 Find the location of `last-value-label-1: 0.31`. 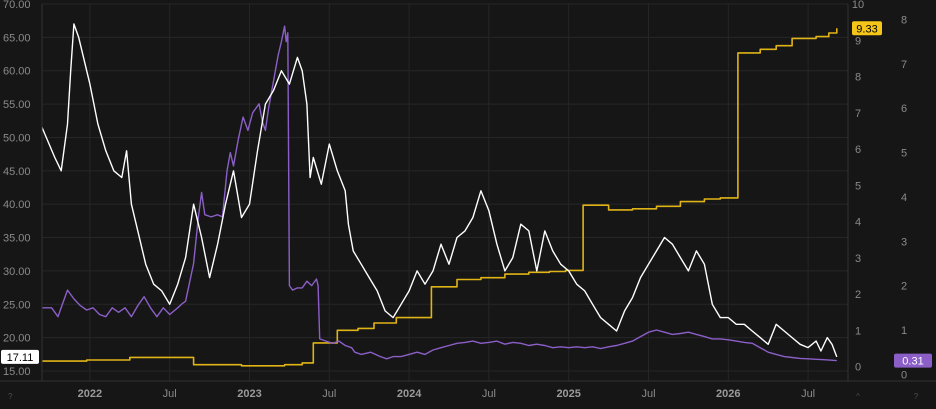

last-value-label-1: 0.31 is located at coordinates (912, 362).